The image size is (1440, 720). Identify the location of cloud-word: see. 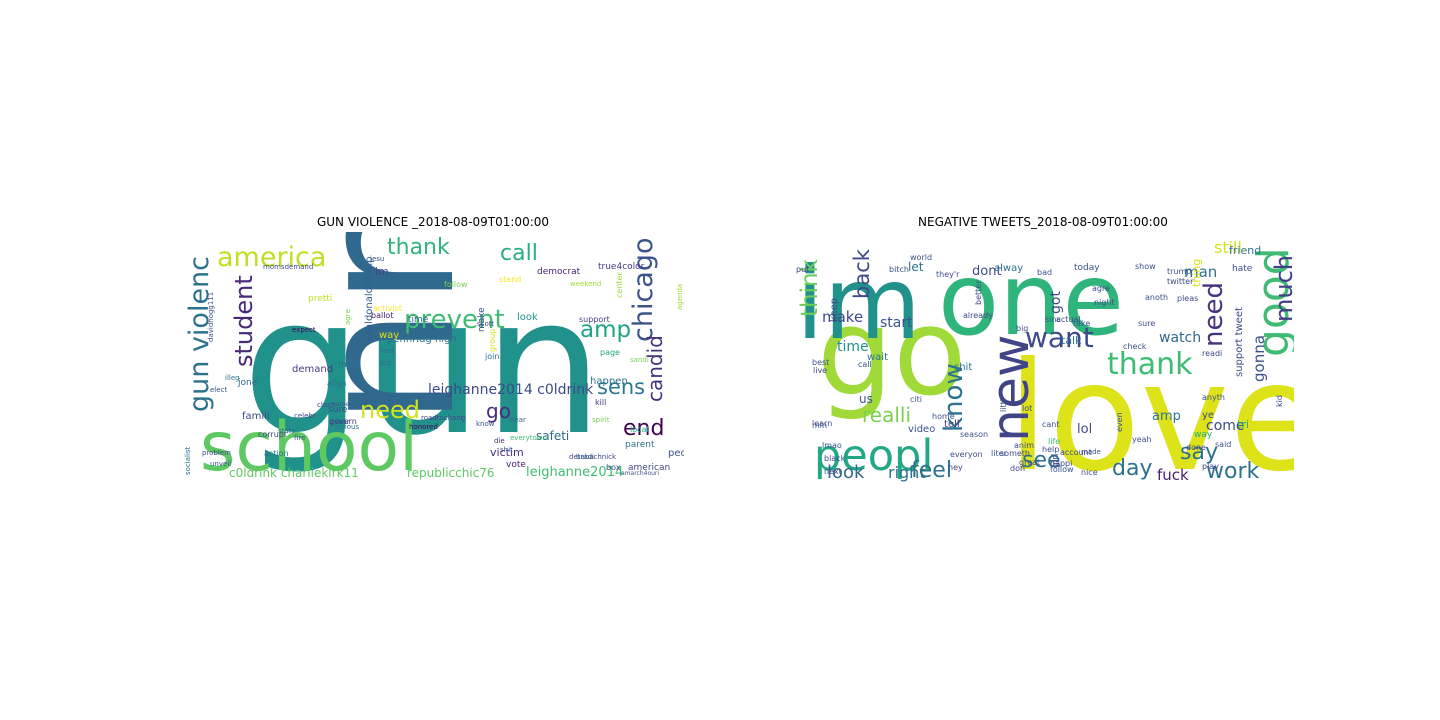
(1041, 460).